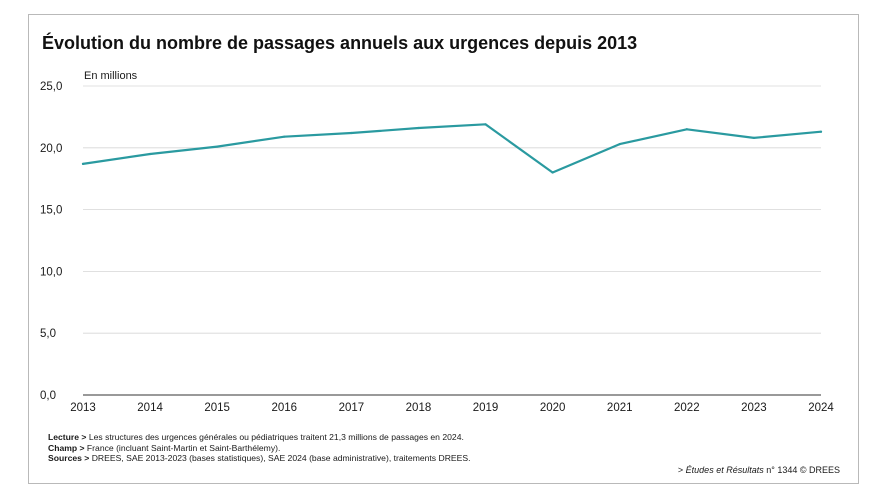 Image resolution: width=882 pixels, height=495 pixels. What do you see at coordinates (620, 408) in the screenshot?
I see `x-tick-label: 2021` at bounding box center [620, 408].